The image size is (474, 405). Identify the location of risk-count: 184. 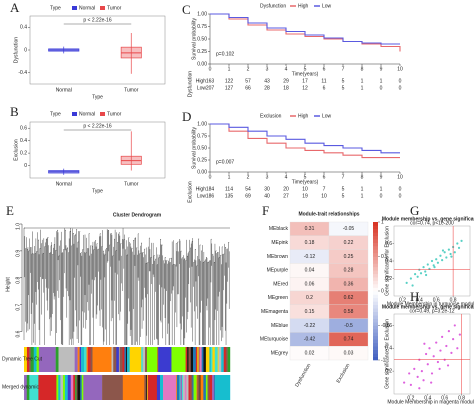
(210, 189).